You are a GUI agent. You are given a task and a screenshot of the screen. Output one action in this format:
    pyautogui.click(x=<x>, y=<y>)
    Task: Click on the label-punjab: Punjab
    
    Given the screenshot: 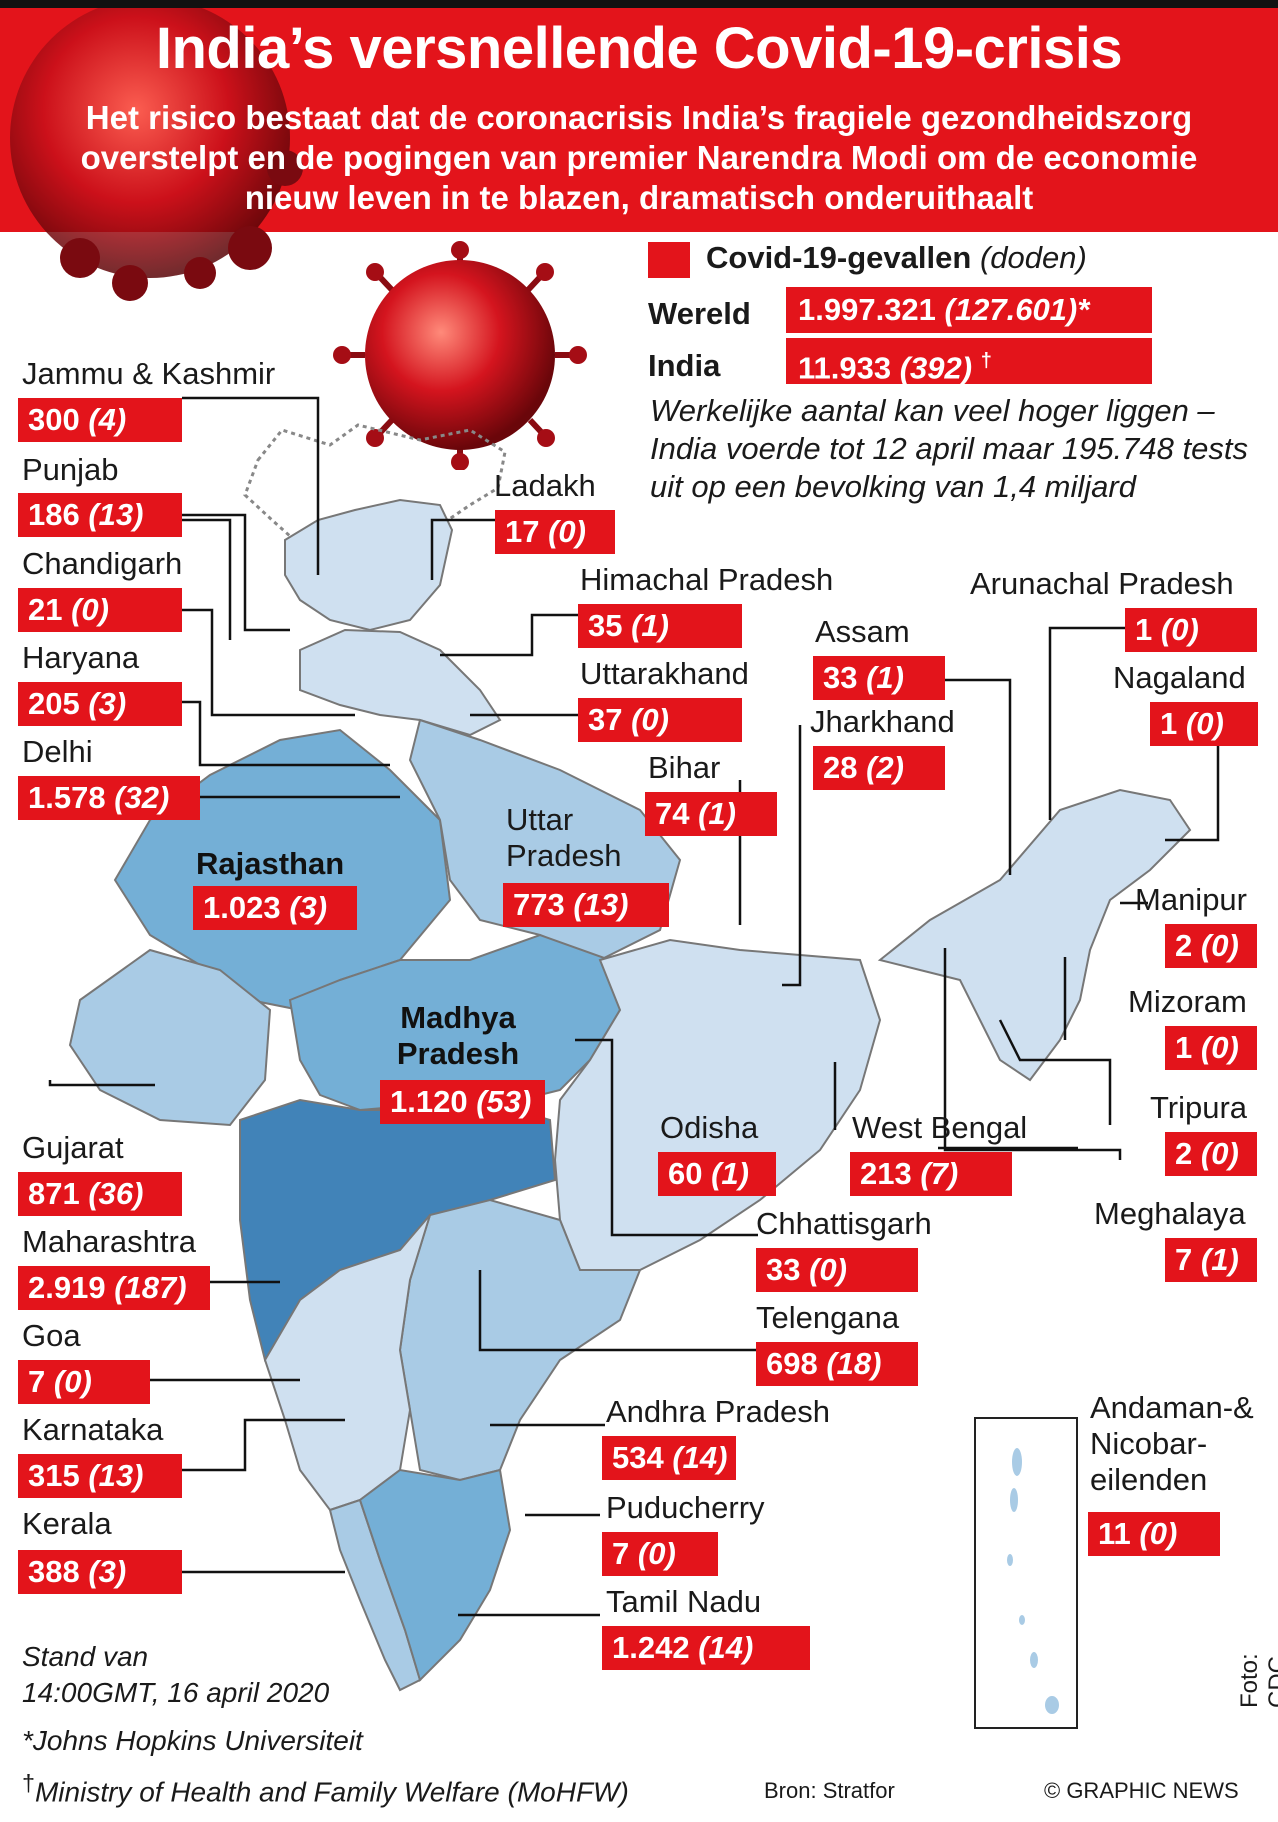 What is the action you would take?
    pyautogui.click(x=70, y=469)
    